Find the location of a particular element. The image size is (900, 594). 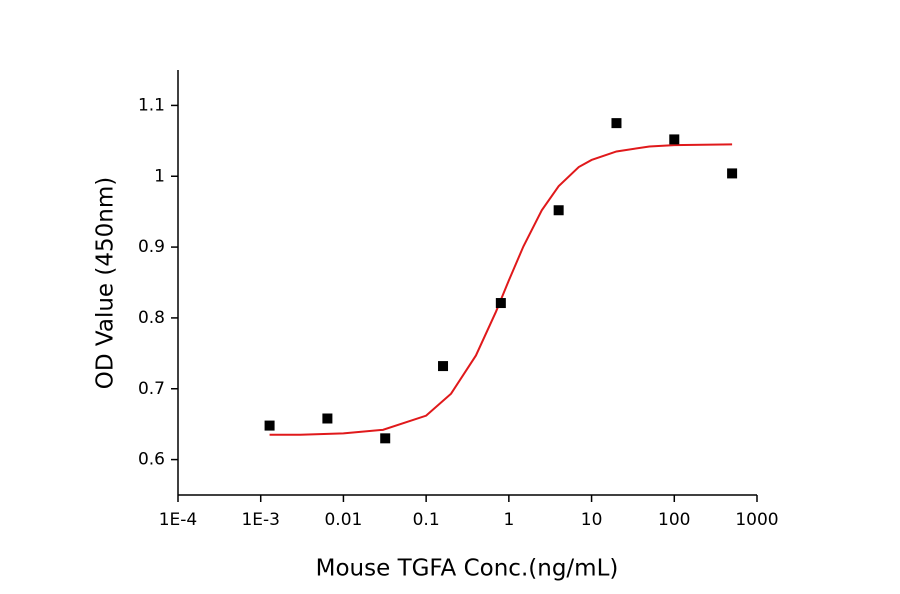

x-tick-label: 0.01 is located at coordinates (343, 520).